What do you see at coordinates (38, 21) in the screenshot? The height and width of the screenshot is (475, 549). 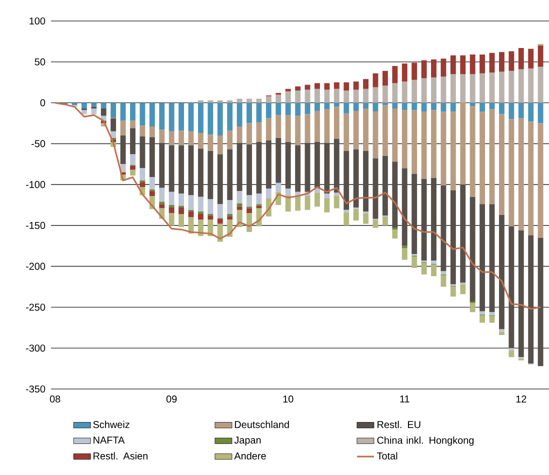 I see `y-tick-label: 100` at bounding box center [38, 21].